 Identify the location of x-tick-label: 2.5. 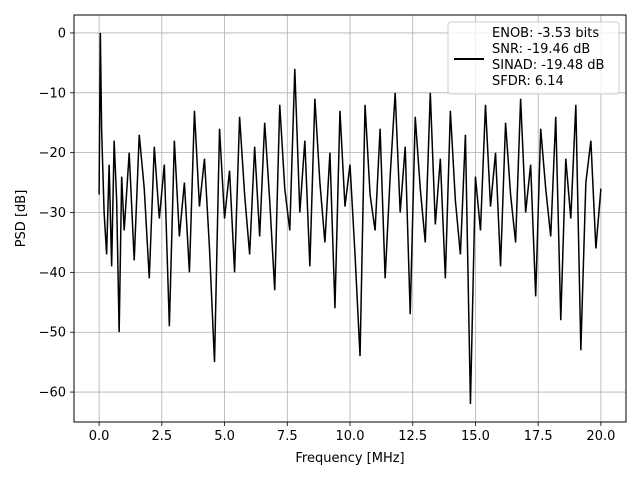
(161, 436).